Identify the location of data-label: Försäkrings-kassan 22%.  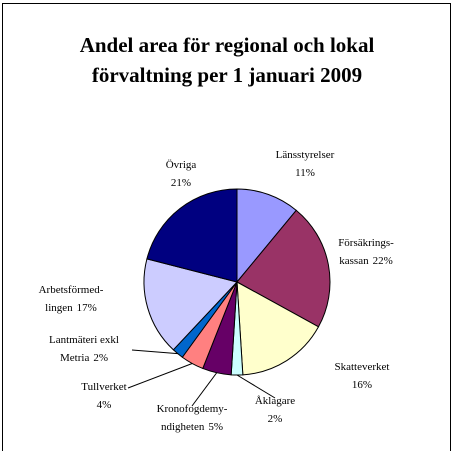
(366, 252).